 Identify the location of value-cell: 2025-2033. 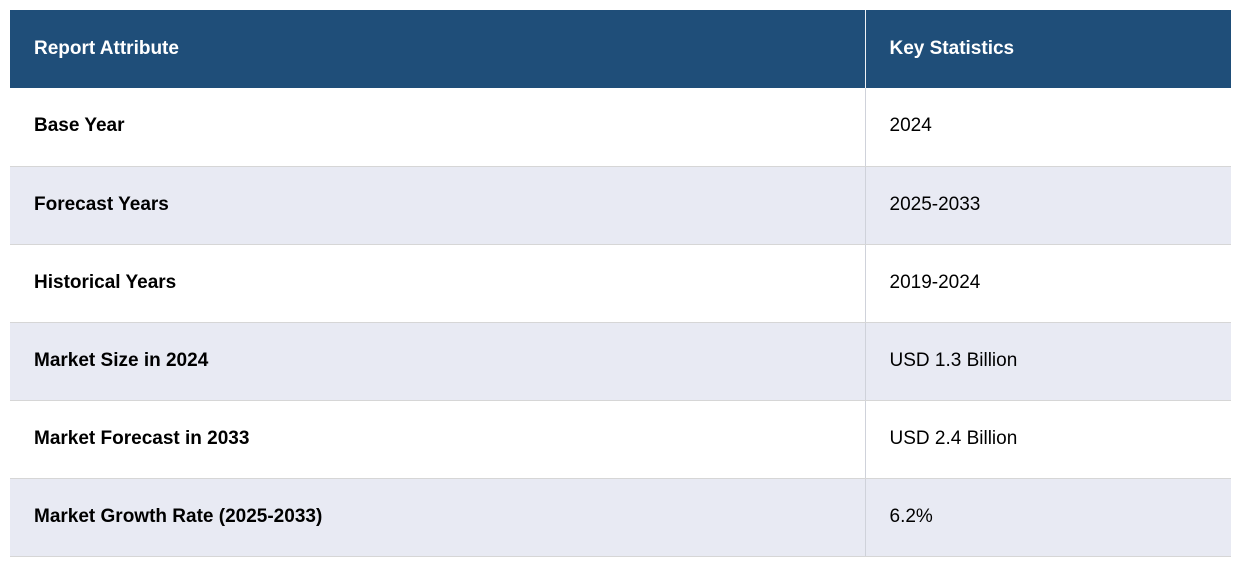
(1047, 205).